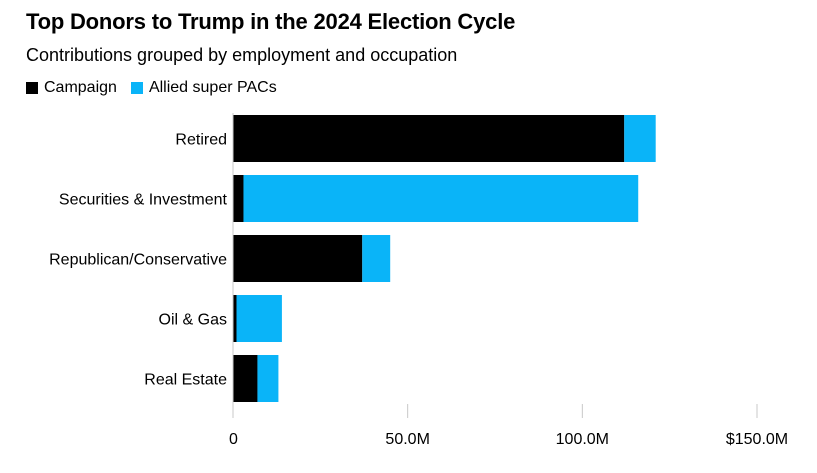  What do you see at coordinates (245, 378) in the screenshot?
I see `bar-real-estate-campaign` at bounding box center [245, 378].